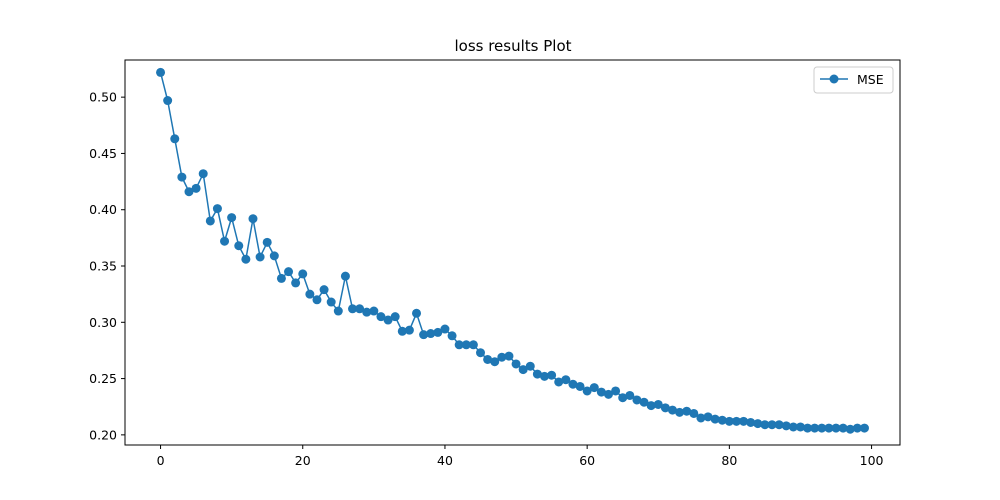 This screenshot has height=500, width=1000. Describe the element at coordinates (445, 460) in the screenshot. I see `x-tick-label: 40` at that location.